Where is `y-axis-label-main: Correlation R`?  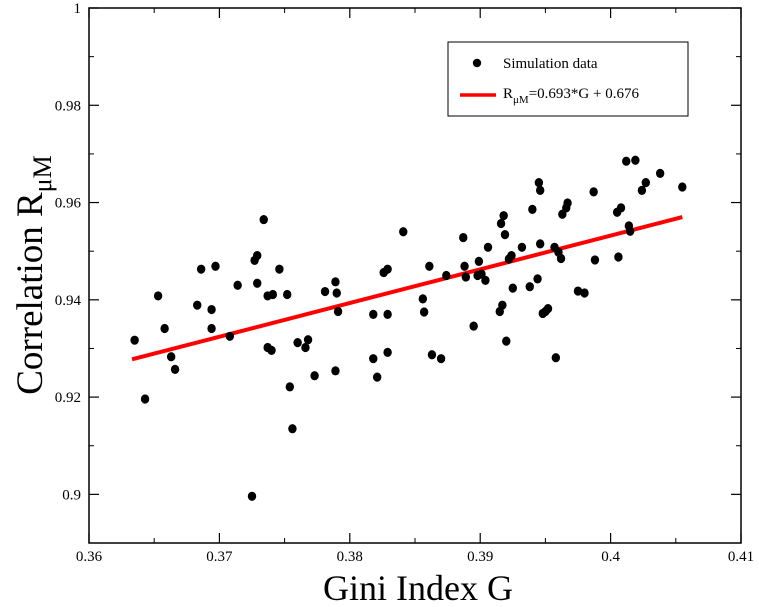
y-axis-label-main: Correlation R is located at coordinates (30, 293).